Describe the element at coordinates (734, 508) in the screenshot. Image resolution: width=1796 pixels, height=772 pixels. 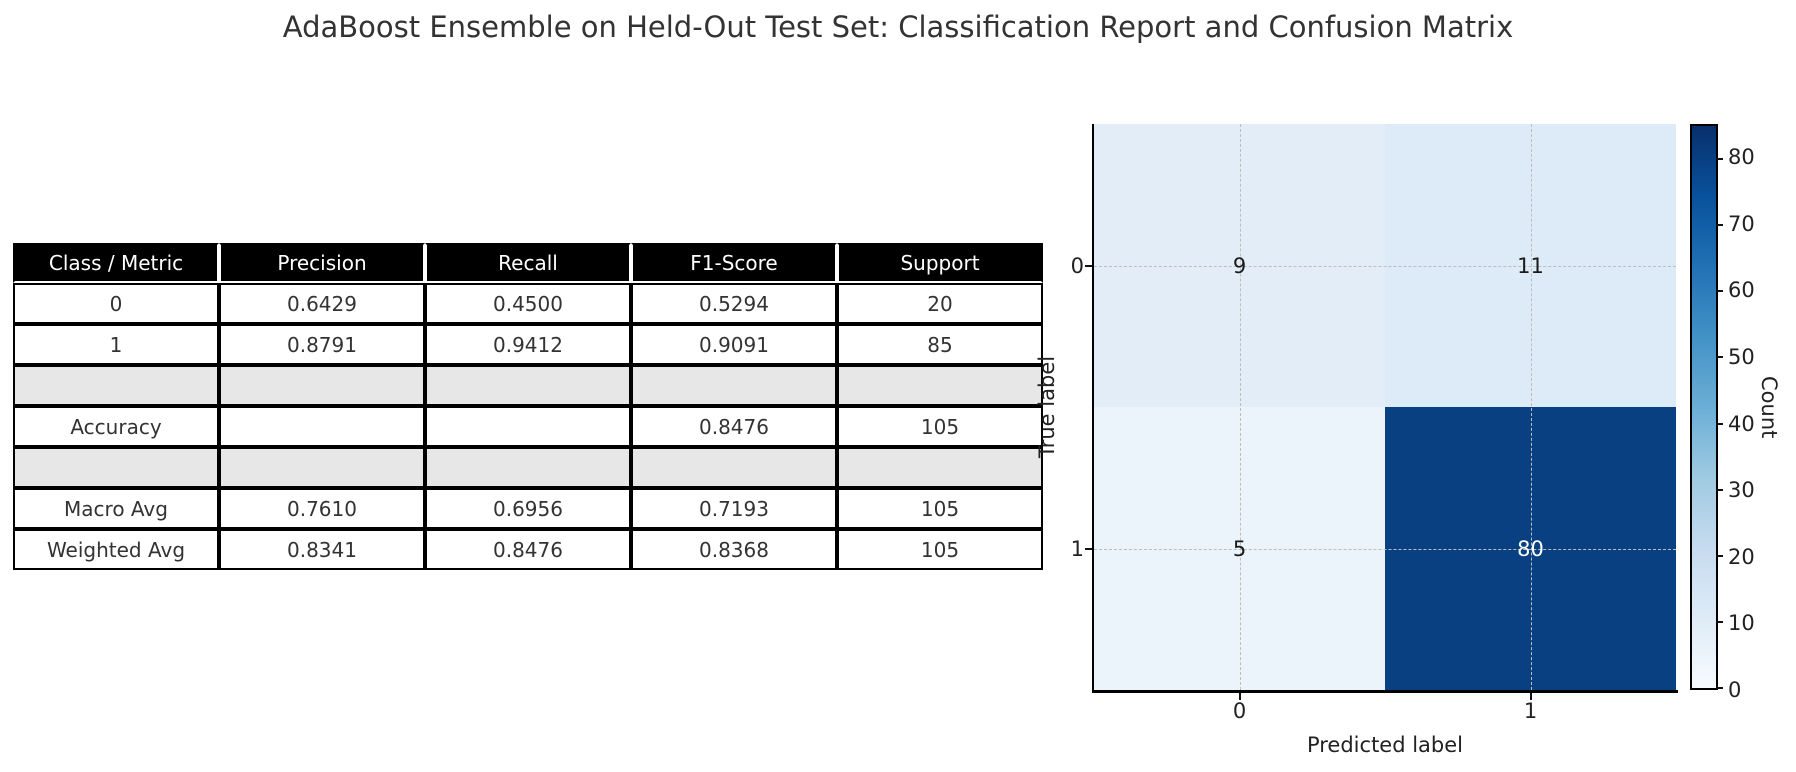
I see `table-cell: 0.7193` at that location.